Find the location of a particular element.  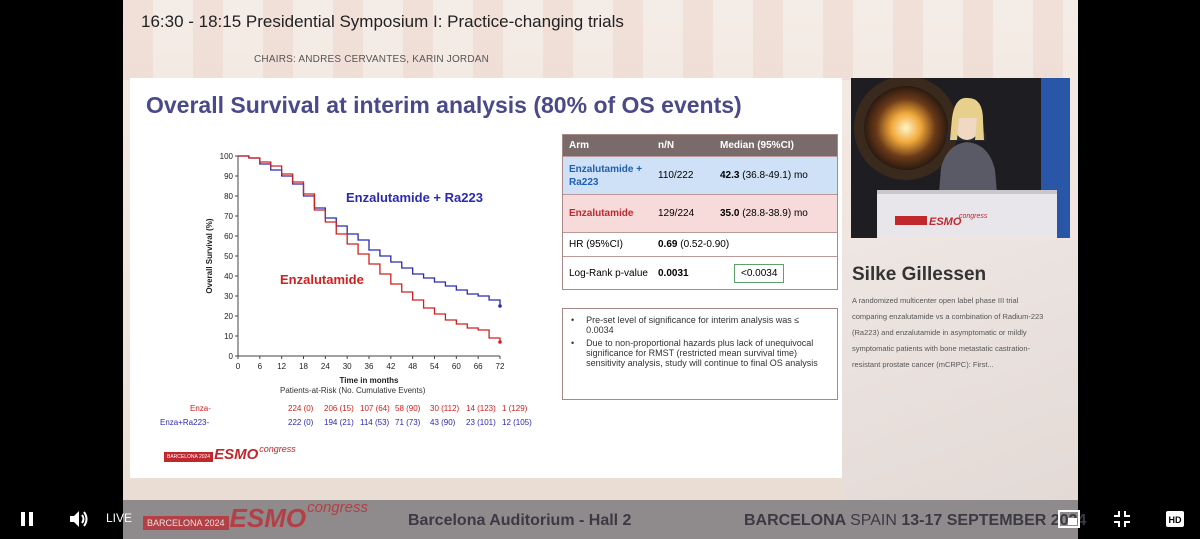

stats-enza-median: 35.0 (28.8-38.9) mo is located at coordinates (778, 213).